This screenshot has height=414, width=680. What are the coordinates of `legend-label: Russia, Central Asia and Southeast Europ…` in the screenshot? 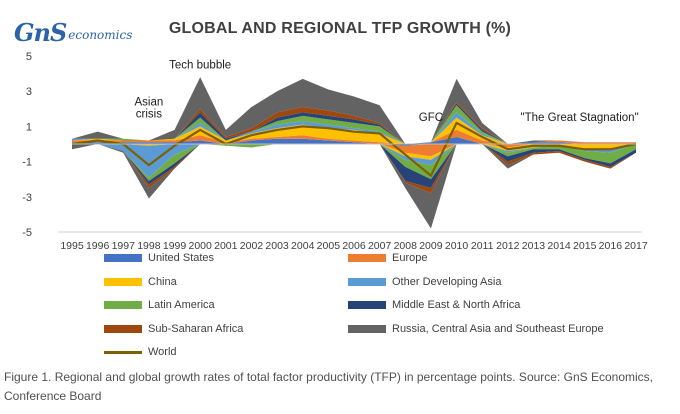 It's located at (498, 328).